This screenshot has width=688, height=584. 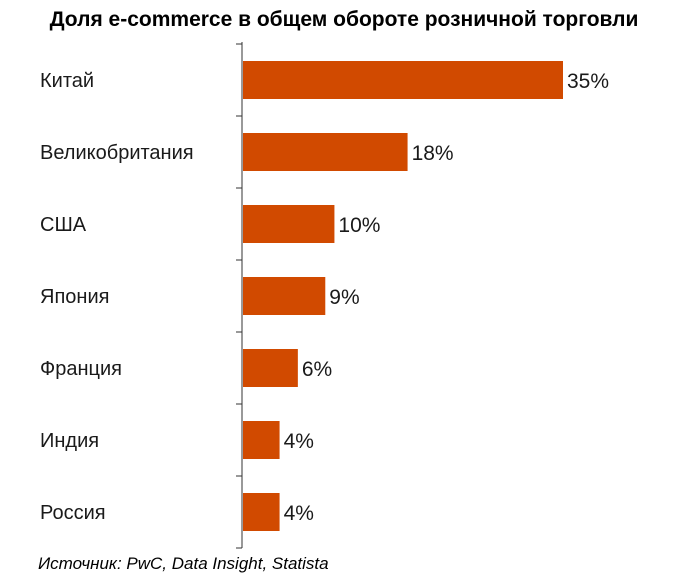 What do you see at coordinates (69, 441) in the screenshot?
I see `category-label: Индия` at bounding box center [69, 441].